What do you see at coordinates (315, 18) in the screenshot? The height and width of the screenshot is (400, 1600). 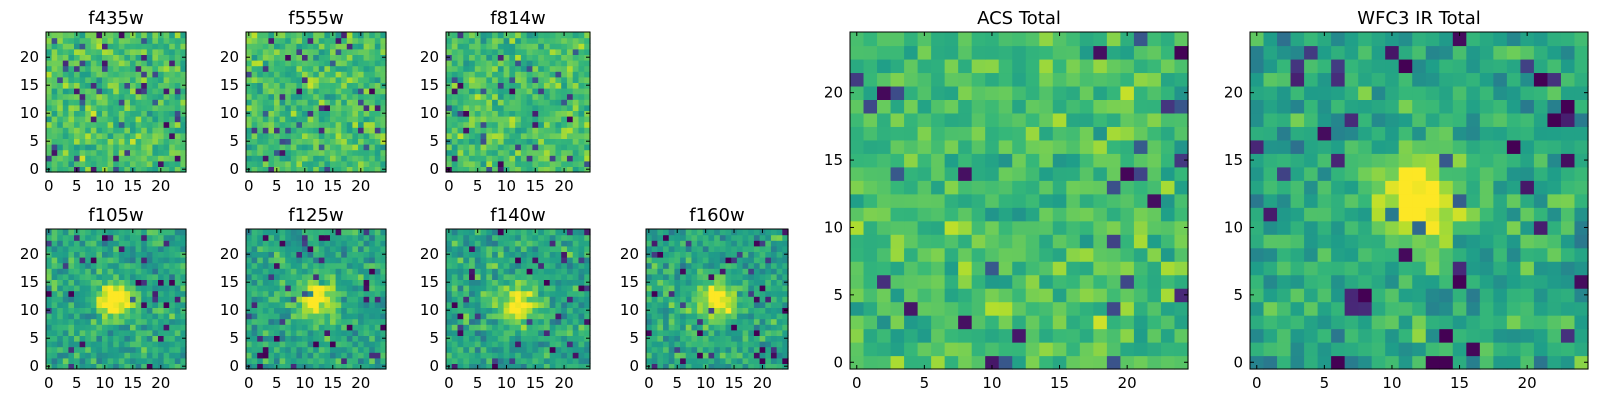 I see `chart-title: f555w` at bounding box center [315, 18].